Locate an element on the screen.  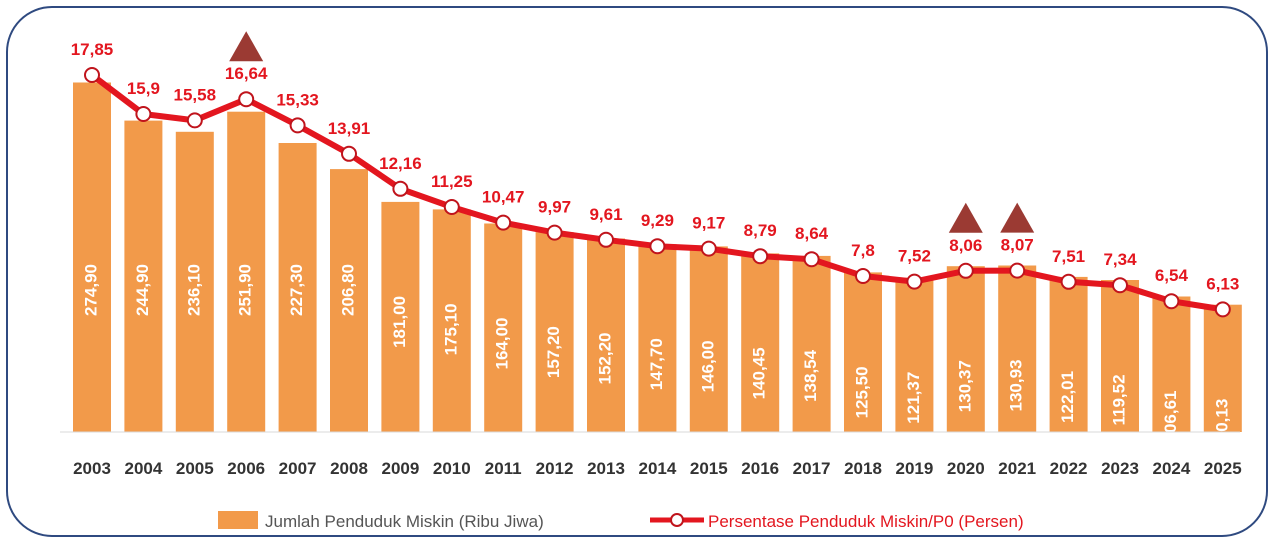
bar-2010 is located at coordinates (451, 320).